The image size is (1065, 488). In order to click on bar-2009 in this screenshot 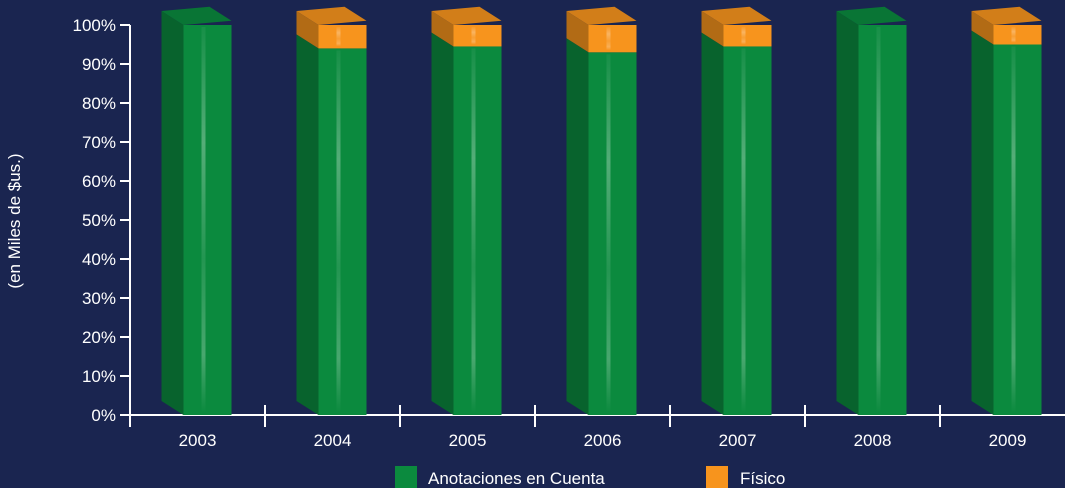, I will do `click(1006, 210)`.